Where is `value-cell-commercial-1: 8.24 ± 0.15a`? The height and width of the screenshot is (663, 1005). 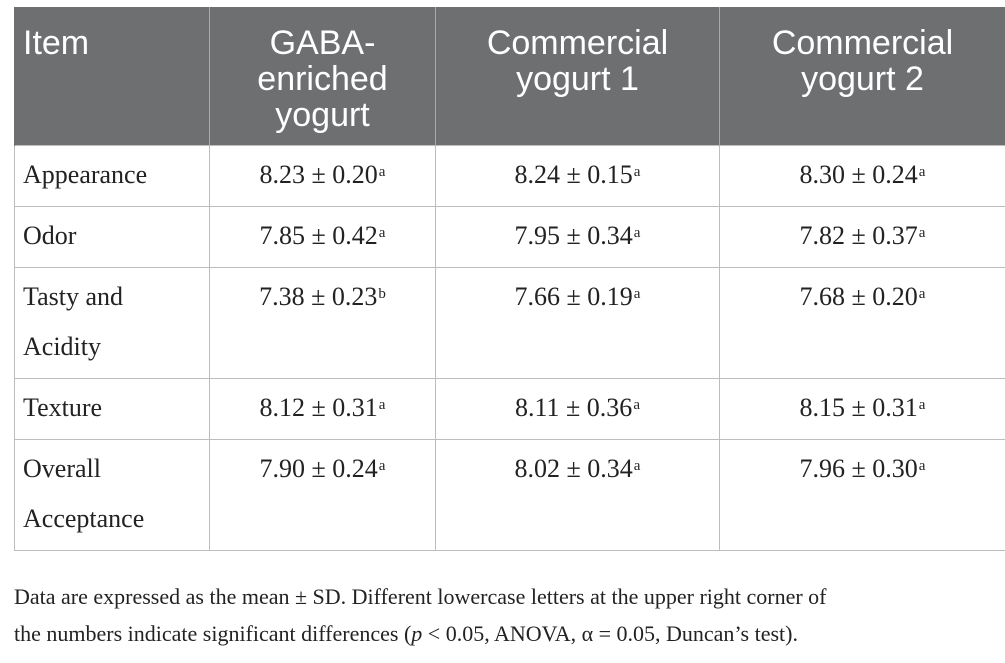 value-cell-commercial-1: 8.24 ± 0.15a is located at coordinates (577, 176).